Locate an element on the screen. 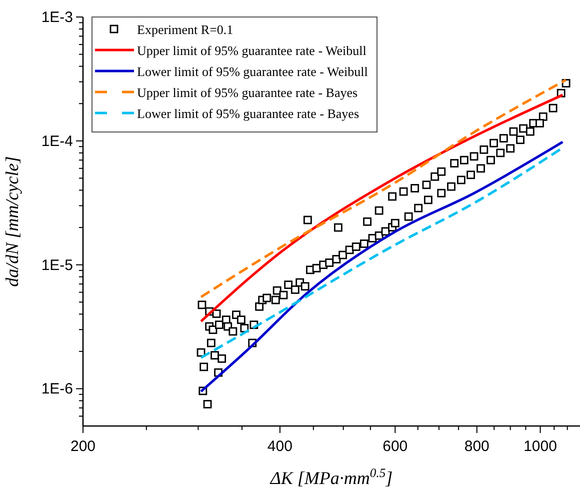 Image resolution: width=588 pixels, height=495 pixels. legend-label: Experiment R=0.1 is located at coordinates (185, 29).